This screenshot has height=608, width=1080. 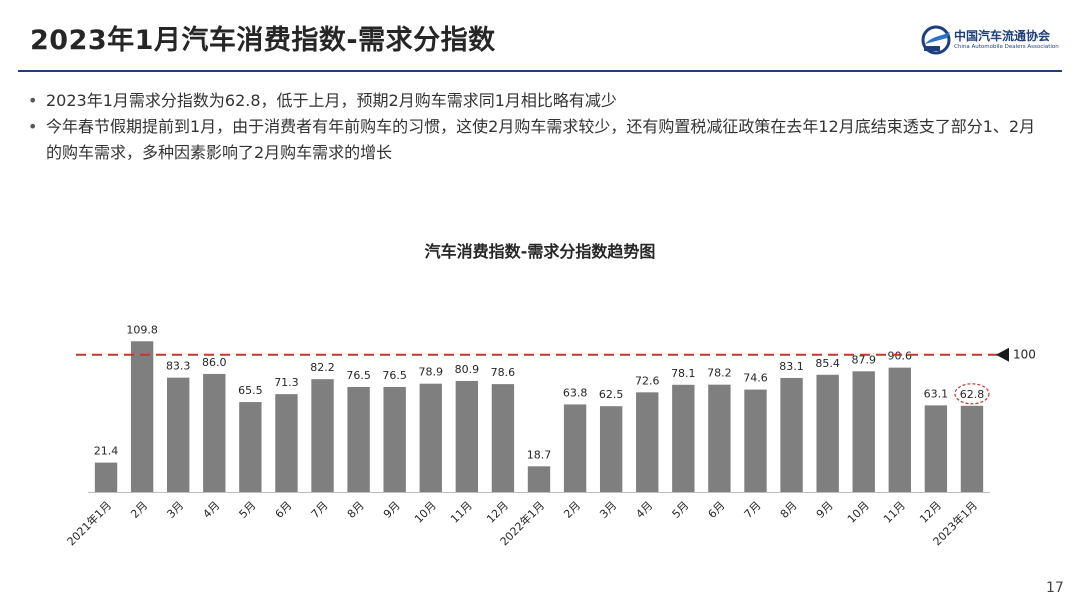 What do you see at coordinates (503, 372) in the screenshot?
I see `data-label: 78.6` at bounding box center [503, 372].